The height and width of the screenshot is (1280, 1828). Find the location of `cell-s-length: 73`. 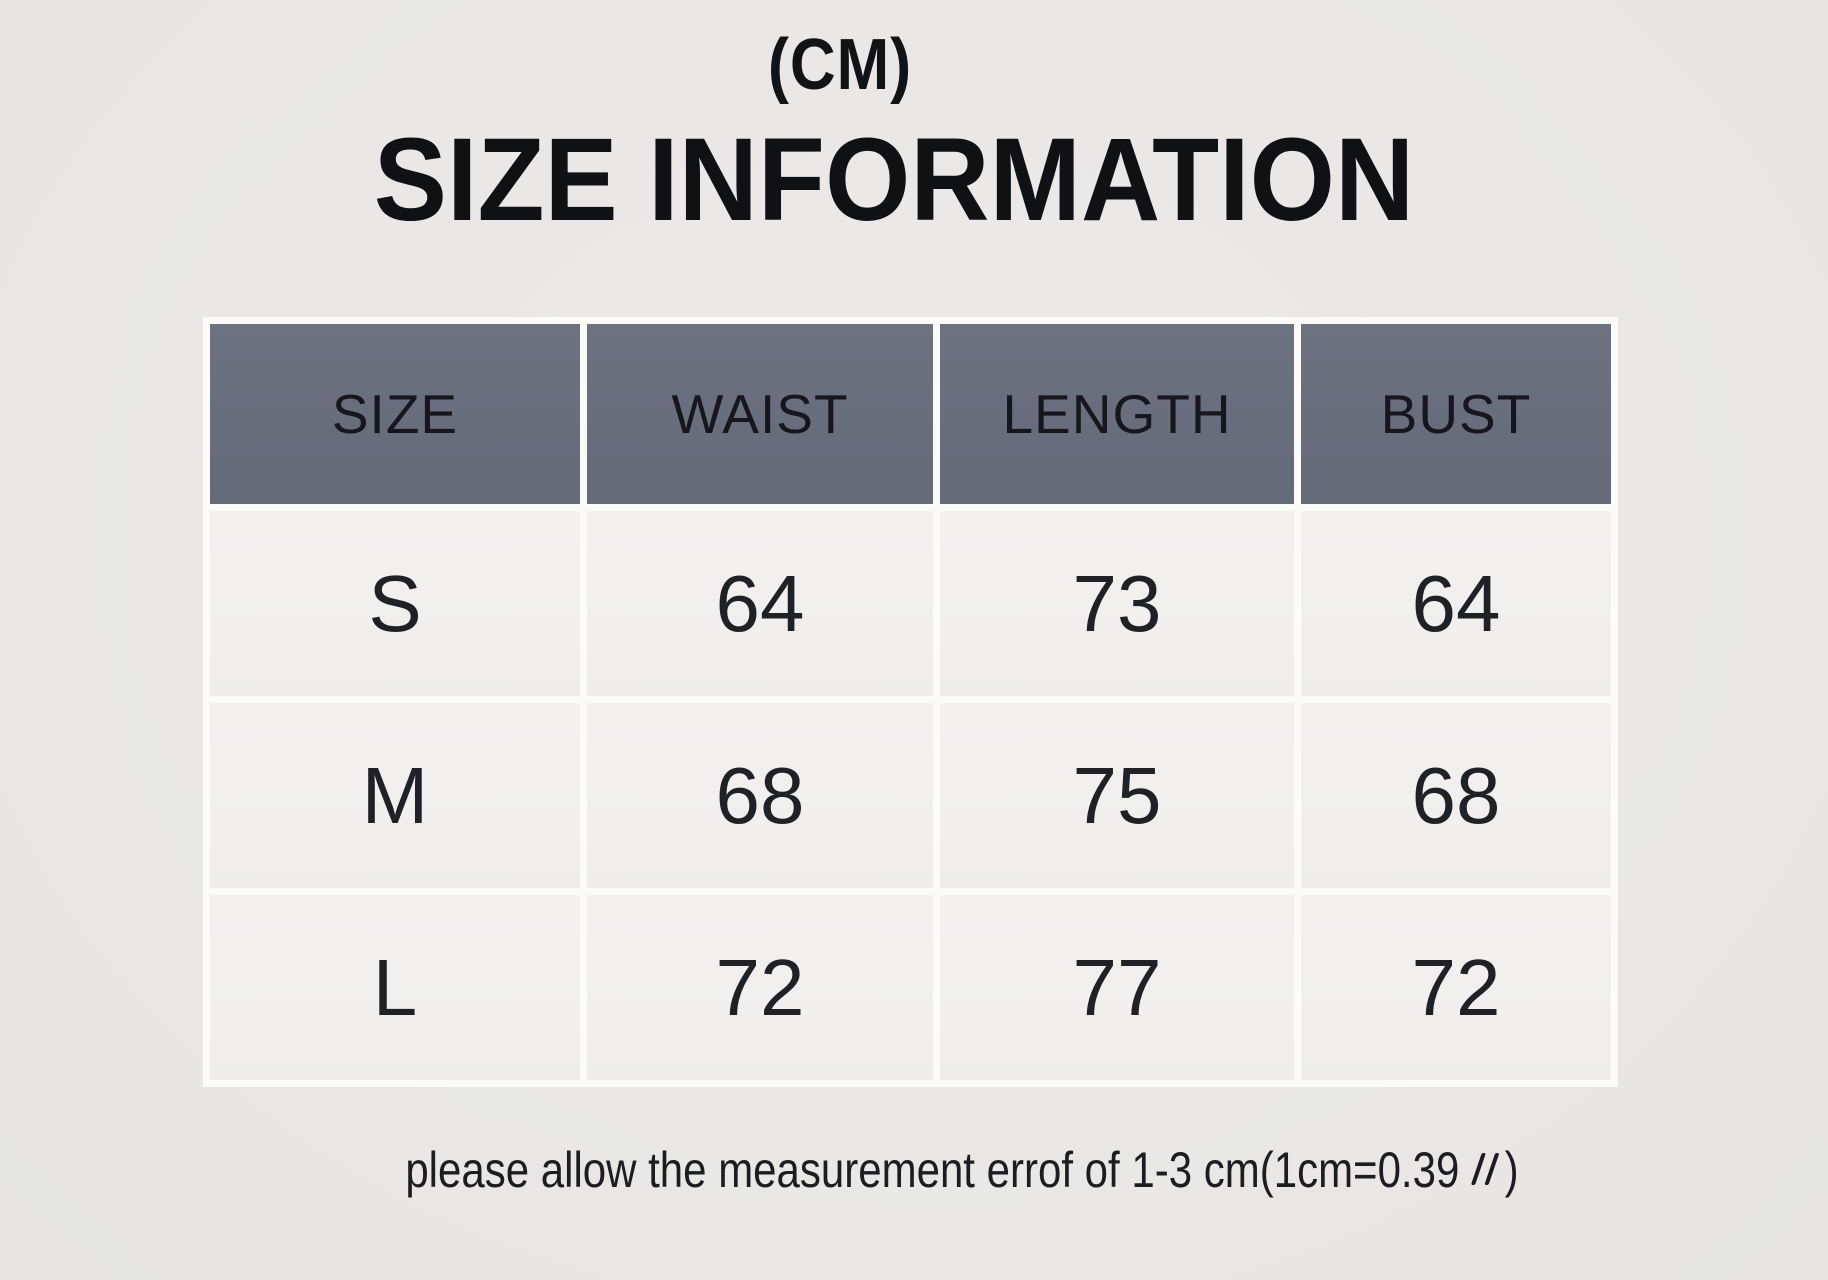

cell-s-length: 73 is located at coordinates (1117, 603).